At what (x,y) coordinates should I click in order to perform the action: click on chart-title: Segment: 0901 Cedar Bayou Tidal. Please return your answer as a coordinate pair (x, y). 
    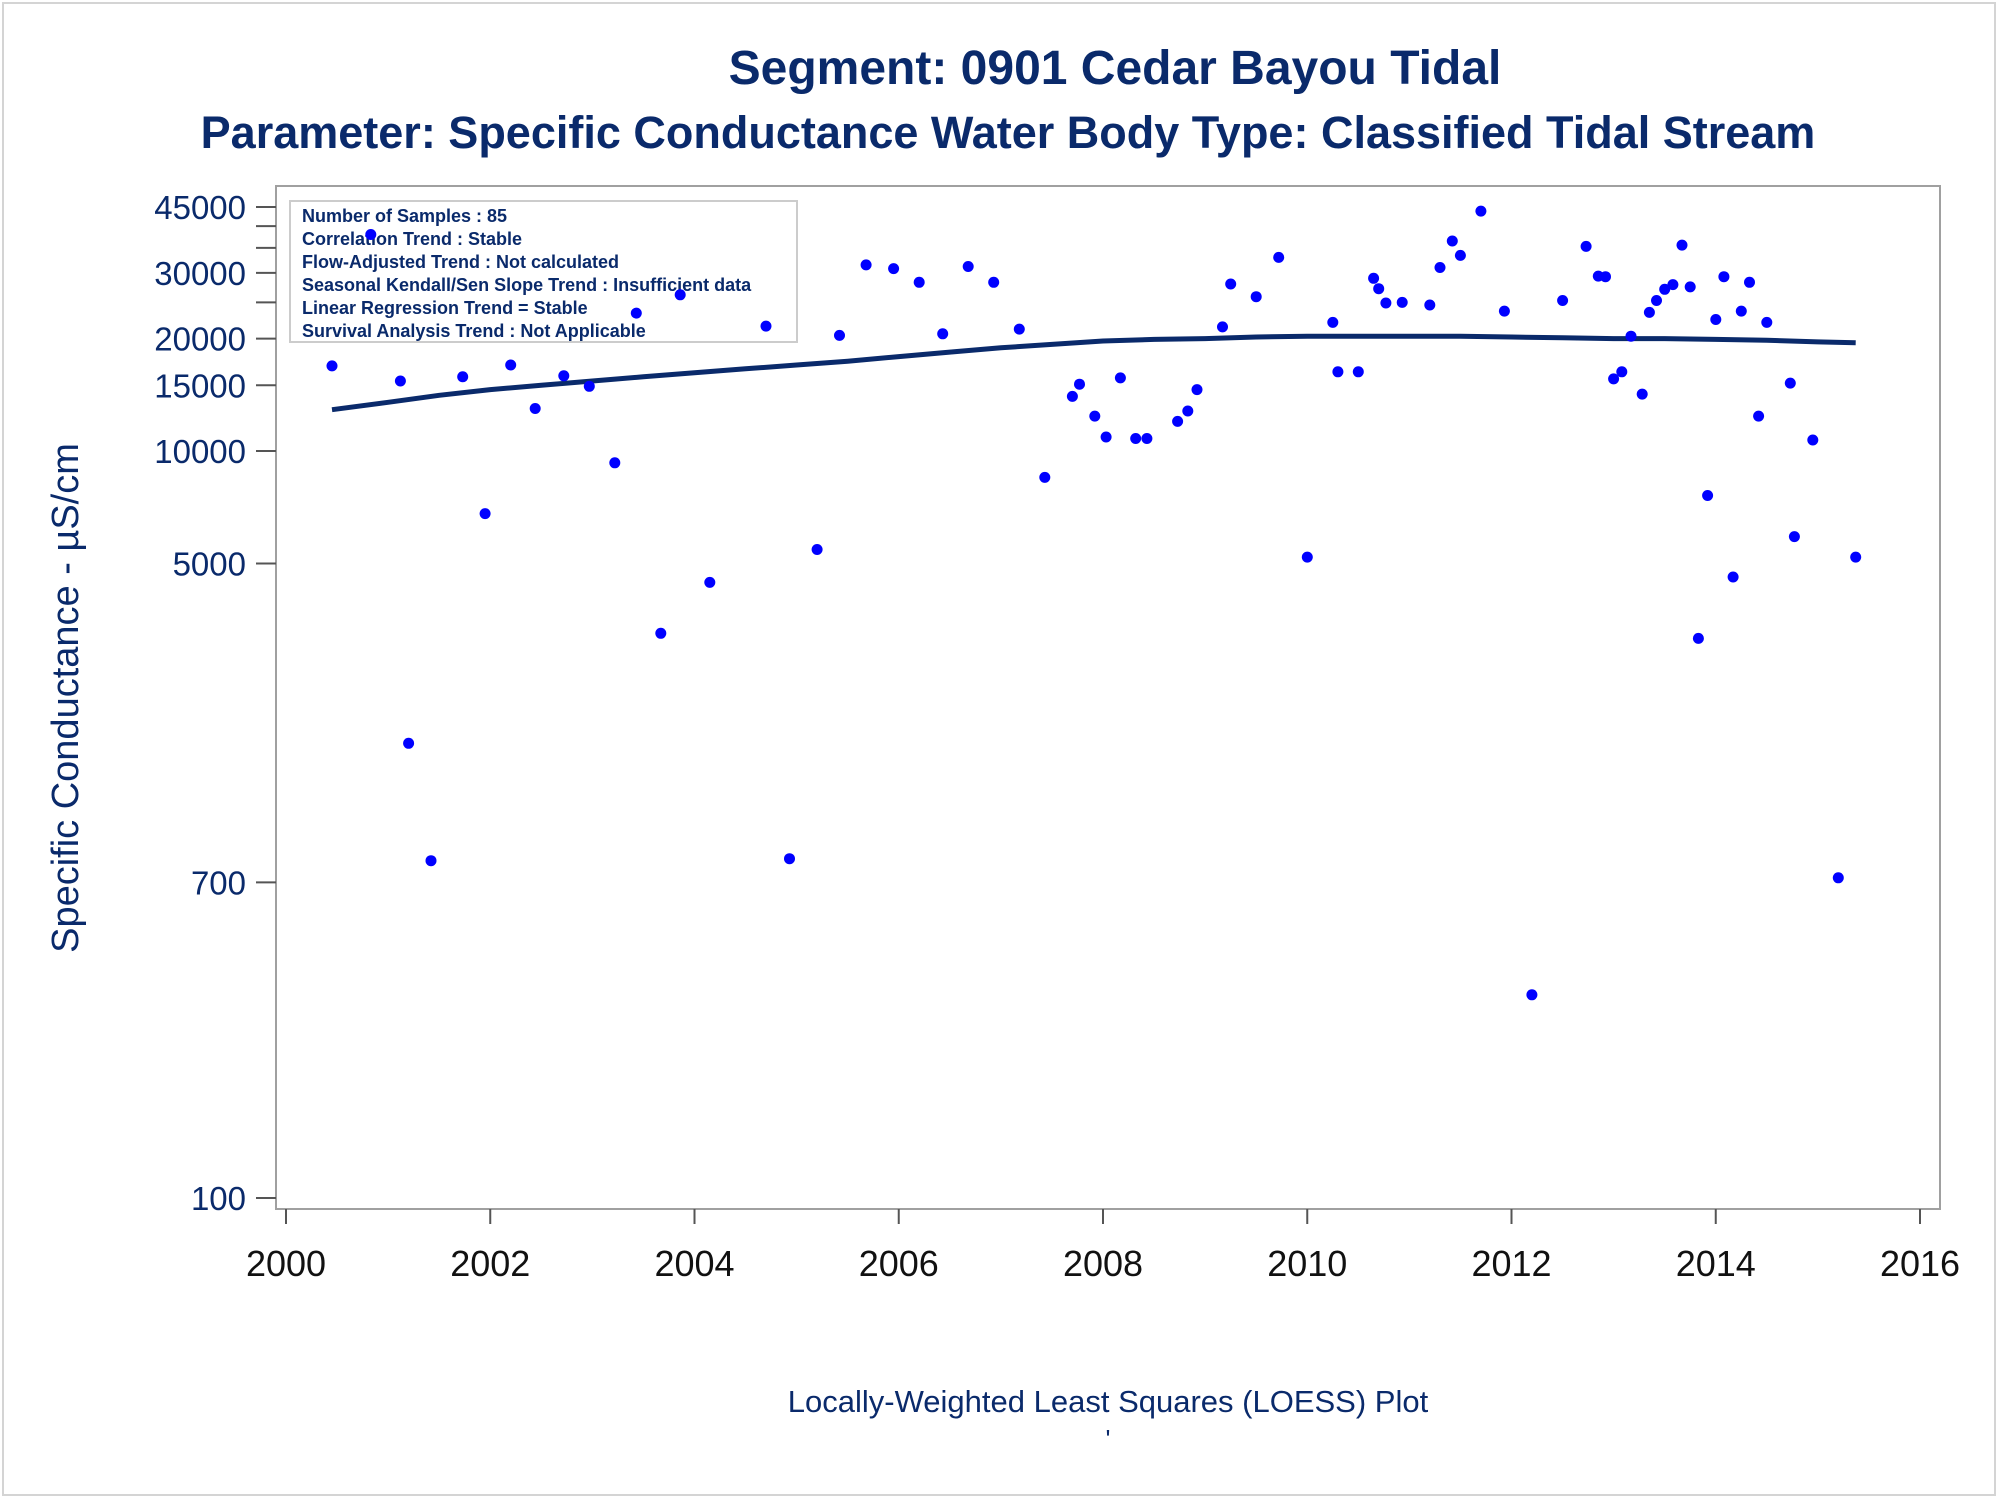
    Looking at the image, I should click on (1115, 68).